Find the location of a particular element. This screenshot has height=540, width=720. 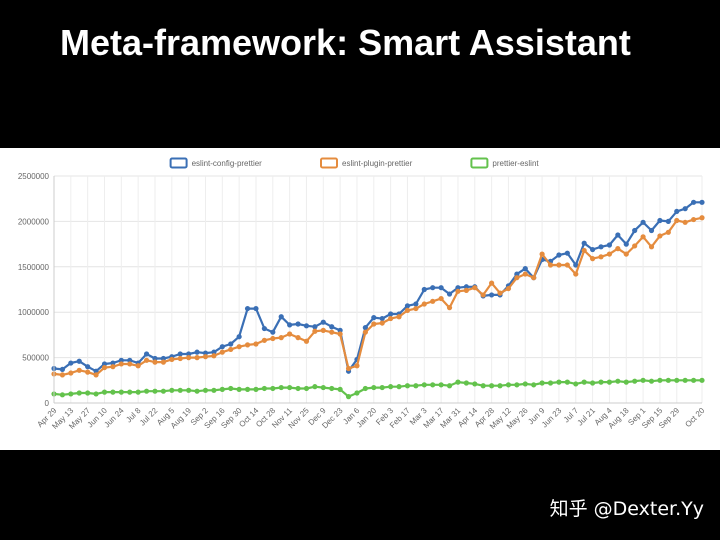

legend-item-prettier-eslint: prettier-eslint is located at coordinates (504, 163).